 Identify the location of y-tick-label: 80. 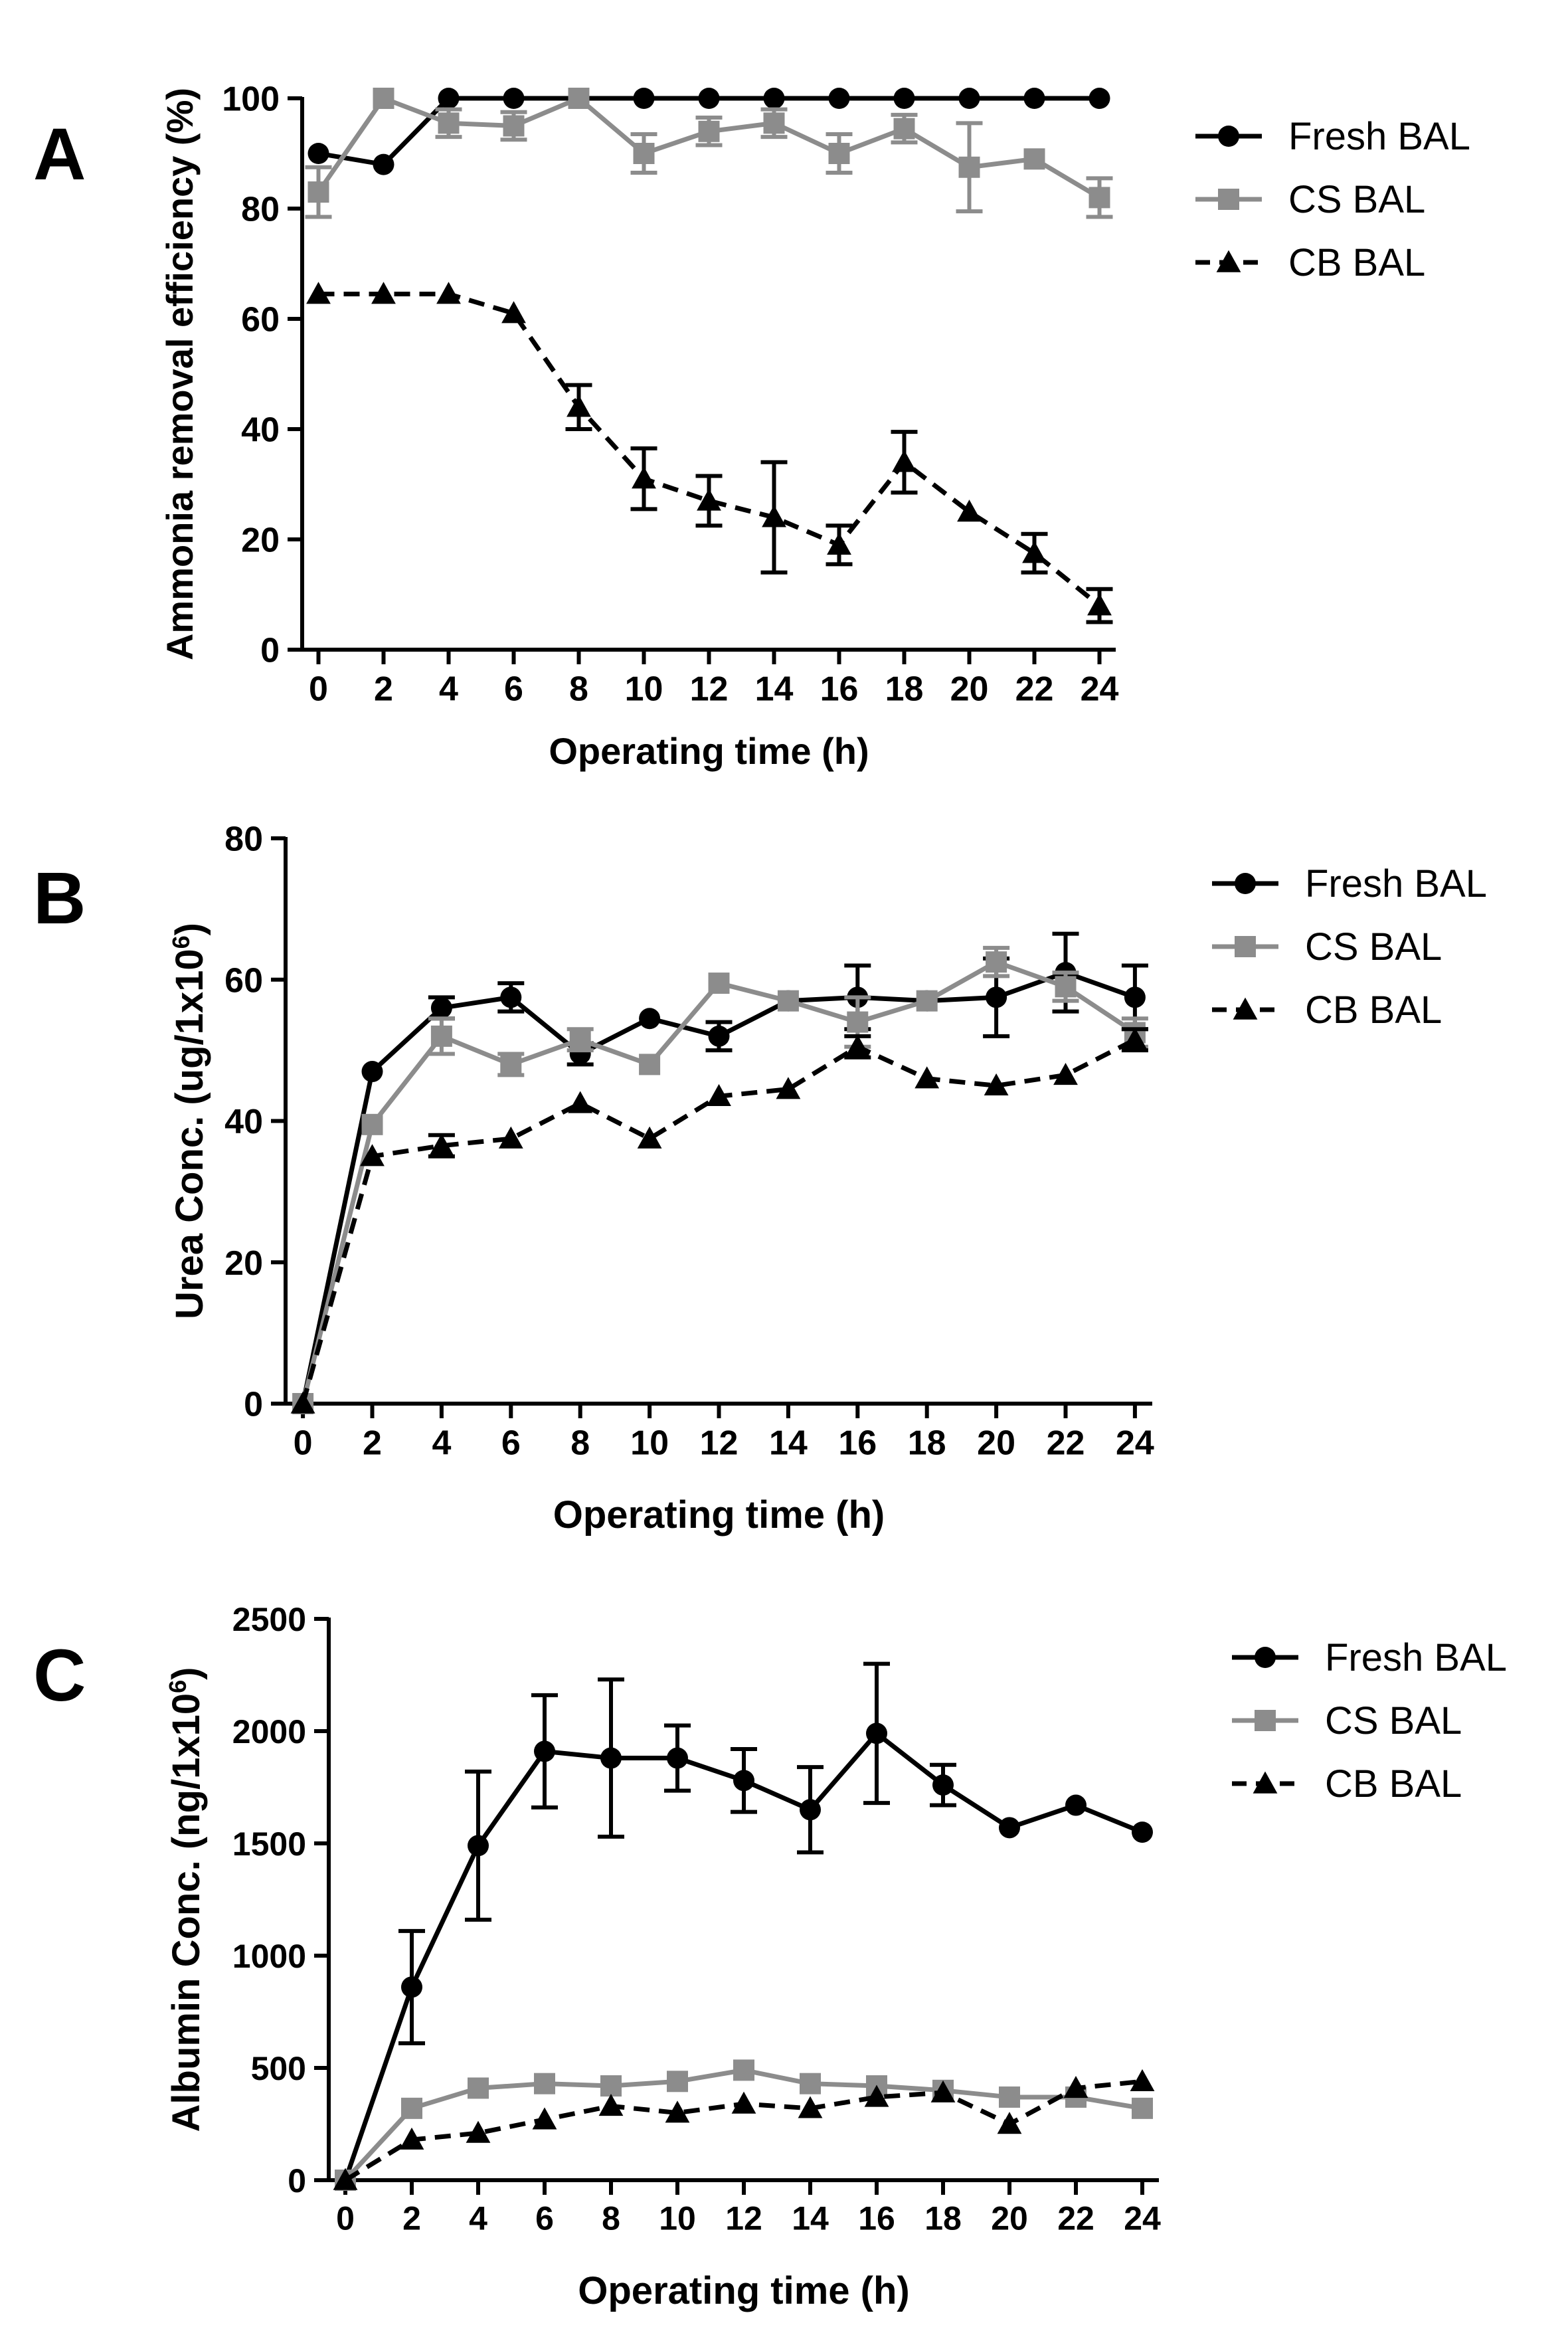
(260, 210).